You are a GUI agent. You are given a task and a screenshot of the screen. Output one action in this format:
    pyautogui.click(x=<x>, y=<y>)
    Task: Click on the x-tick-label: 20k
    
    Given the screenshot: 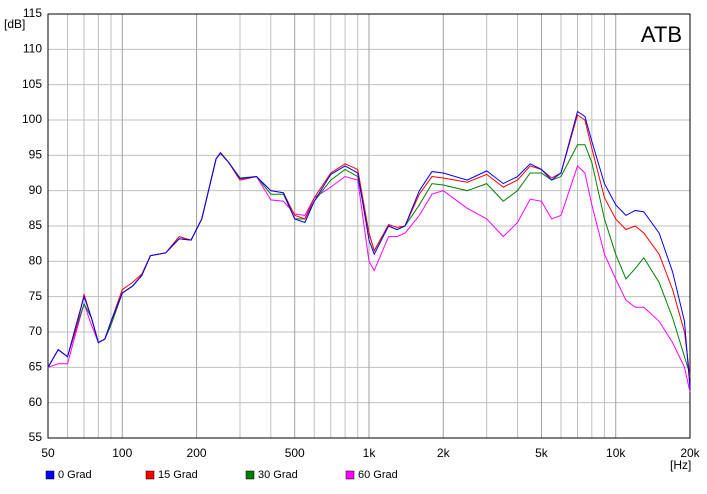 What is the action you would take?
    pyautogui.click(x=690, y=453)
    